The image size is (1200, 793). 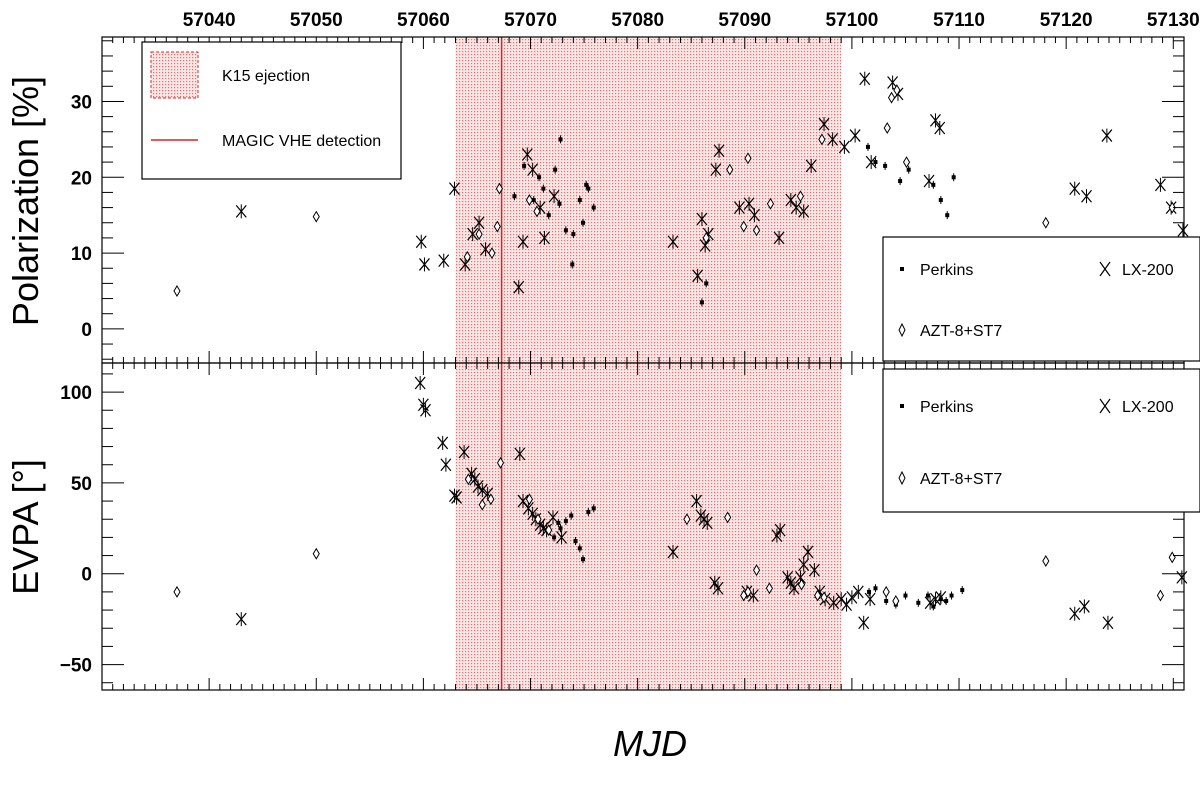 What do you see at coordinates (76, 666) in the screenshot?
I see `y-tick-label: −50` at bounding box center [76, 666].